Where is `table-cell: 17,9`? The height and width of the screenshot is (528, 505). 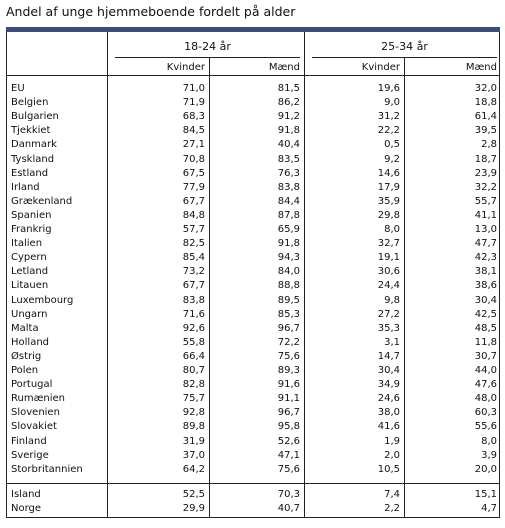
table-cell: 17,9 is located at coordinates (388, 187).